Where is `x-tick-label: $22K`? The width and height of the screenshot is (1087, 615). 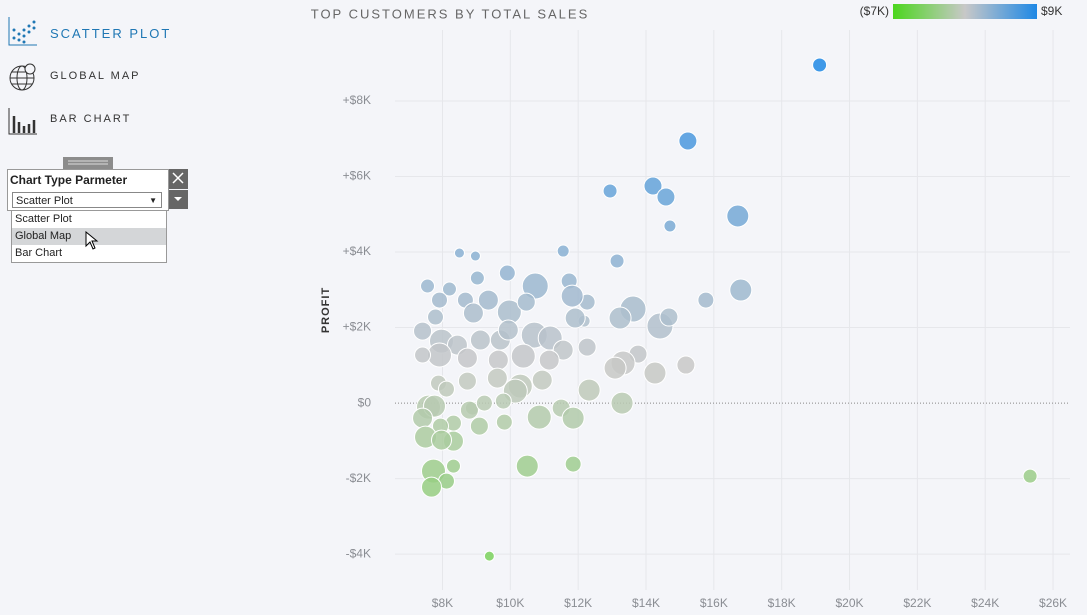 x-tick-label: $22K is located at coordinates (917, 603).